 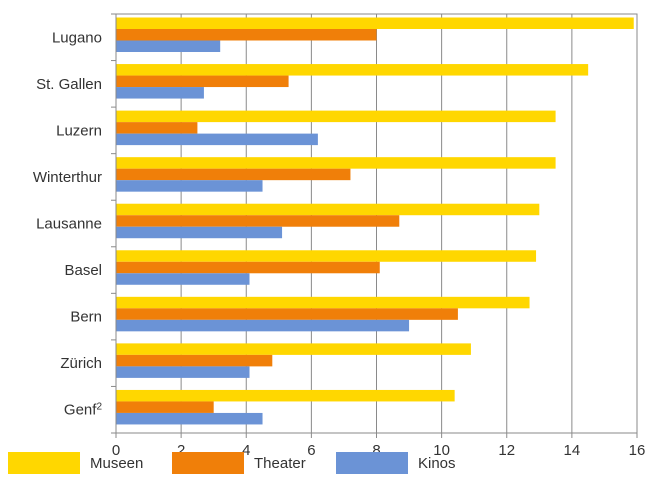 What do you see at coordinates (194, 360) in the screenshot?
I see `bar-theater-z-rich` at bounding box center [194, 360].